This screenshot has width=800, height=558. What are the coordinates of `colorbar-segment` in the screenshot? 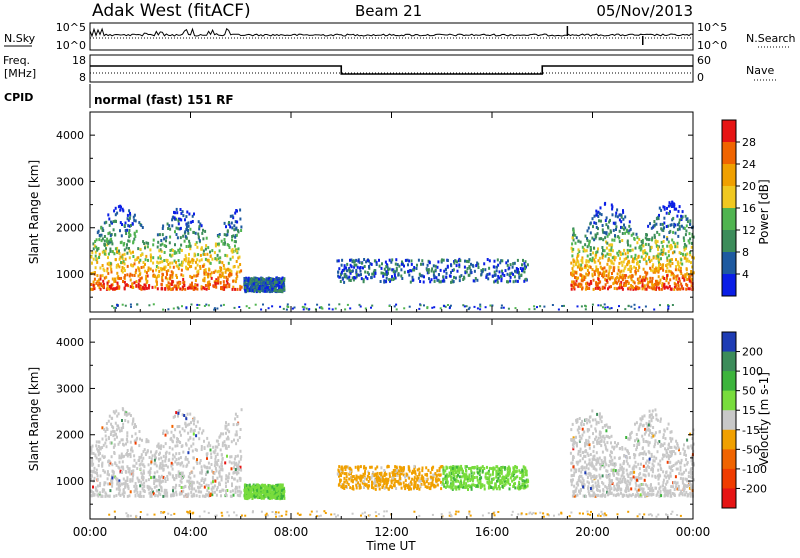 It's located at (729, 241).